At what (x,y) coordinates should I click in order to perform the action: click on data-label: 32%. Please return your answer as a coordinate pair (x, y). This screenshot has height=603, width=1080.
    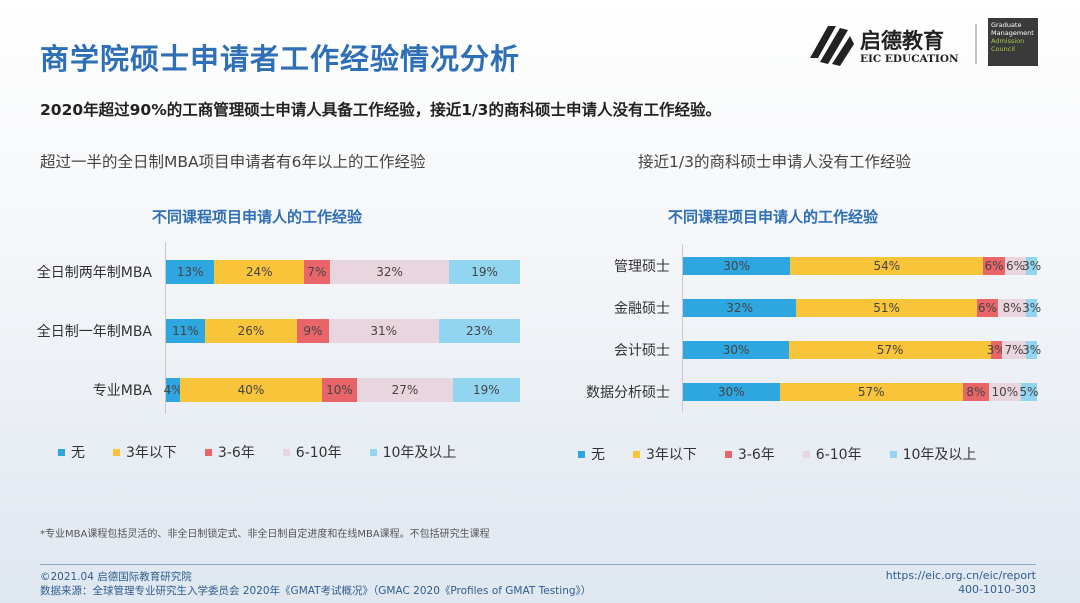
    Looking at the image, I should click on (739, 308).